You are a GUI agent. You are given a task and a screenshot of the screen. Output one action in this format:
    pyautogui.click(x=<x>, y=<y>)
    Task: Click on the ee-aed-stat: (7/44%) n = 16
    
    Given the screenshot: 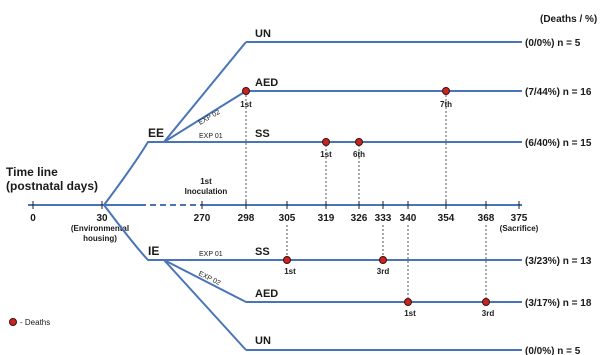 What is the action you would take?
    pyautogui.click(x=558, y=92)
    